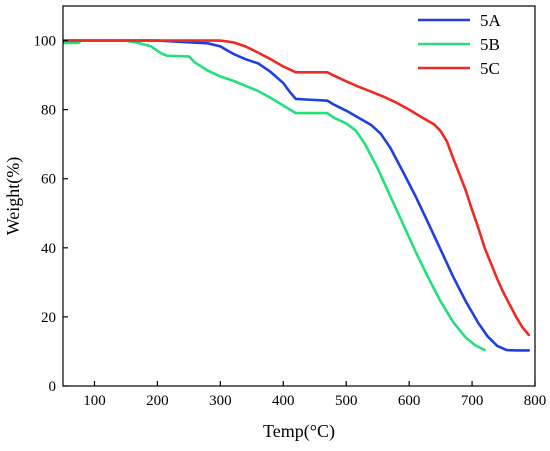  What do you see at coordinates (94, 401) in the screenshot?
I see `x-tick-label: 100` at bounding box center [94, 401].